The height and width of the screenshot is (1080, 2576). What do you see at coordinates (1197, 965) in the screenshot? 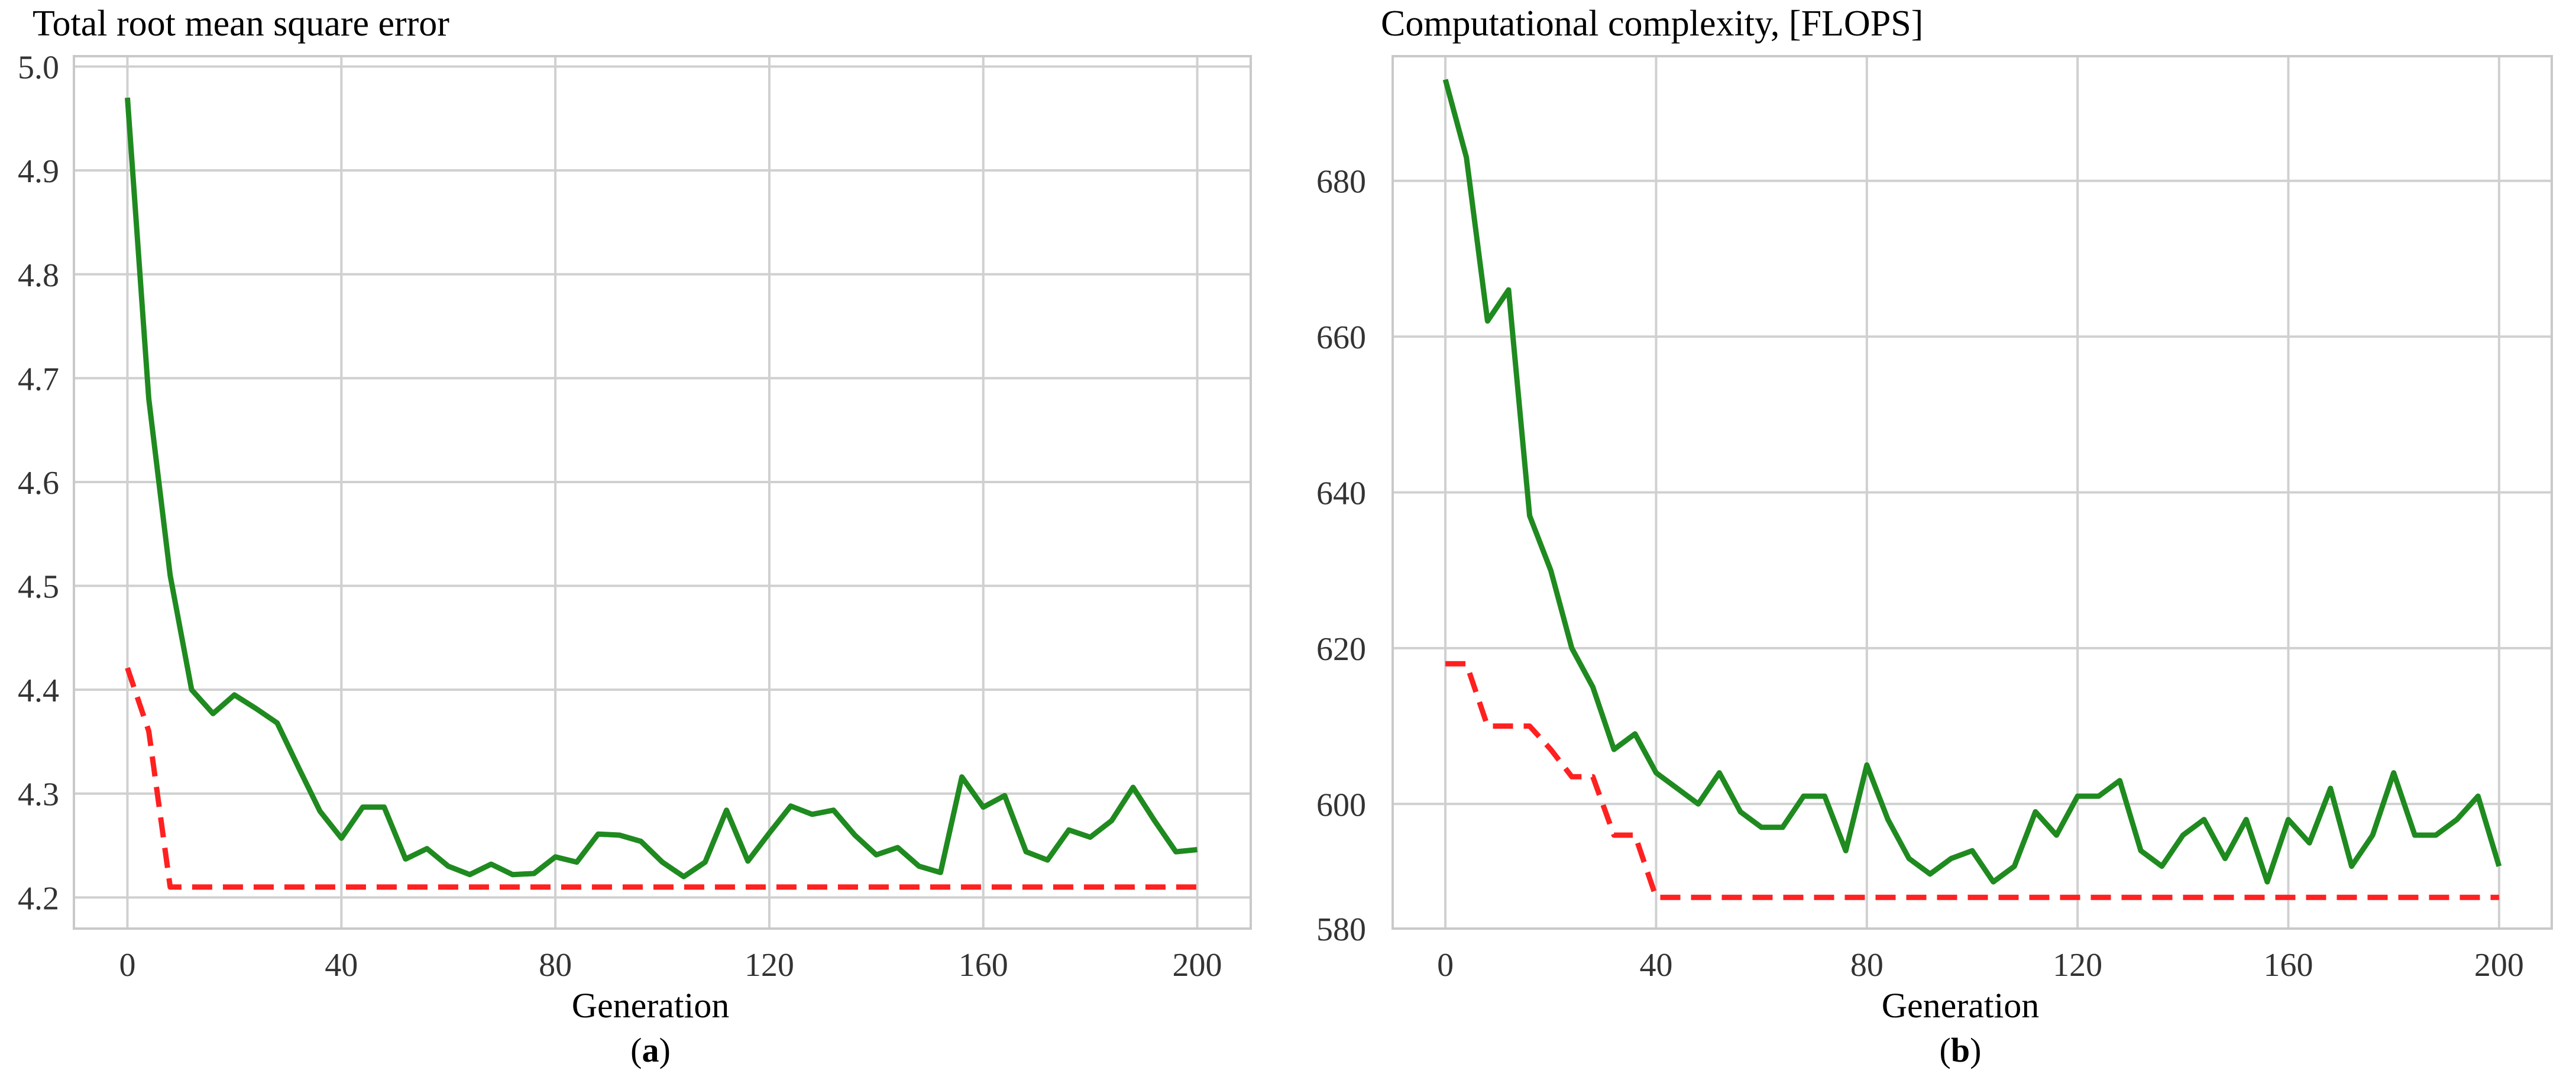
I see `chart-a-x-tick-label: 200` at bounding box center [1197, 965].